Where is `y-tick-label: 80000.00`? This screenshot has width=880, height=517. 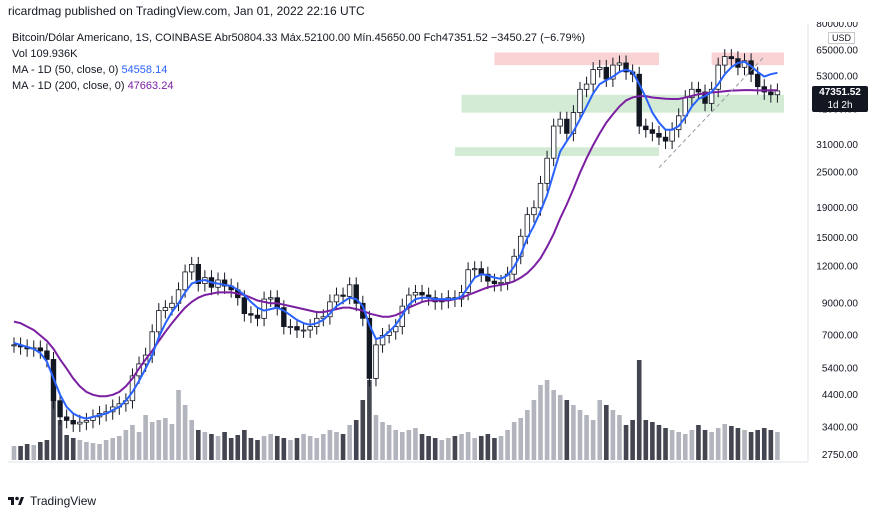 y-tick-label: 80000.00 is located at coordinates (837, 26).